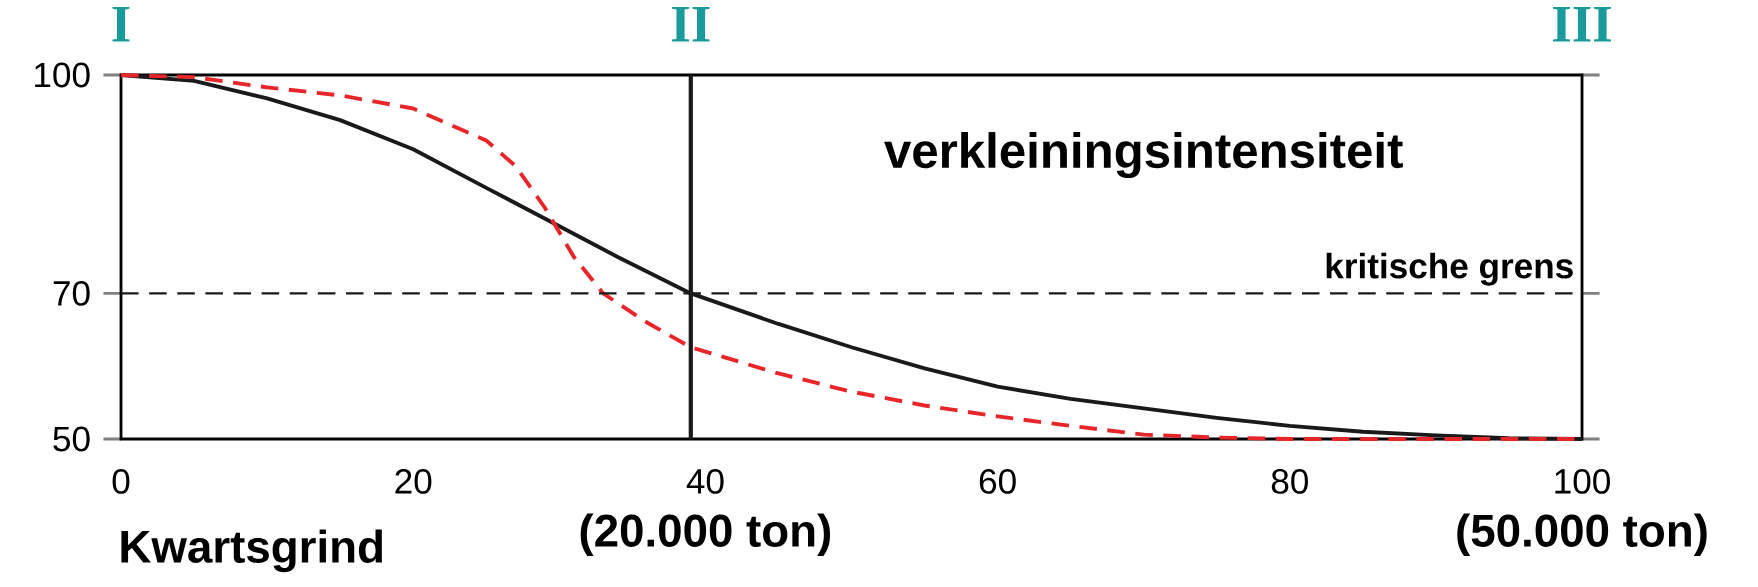 This screenshot has width=1758, height=587. I want to click on x-axis-title: Kwartsgrind, so click(251, 551).